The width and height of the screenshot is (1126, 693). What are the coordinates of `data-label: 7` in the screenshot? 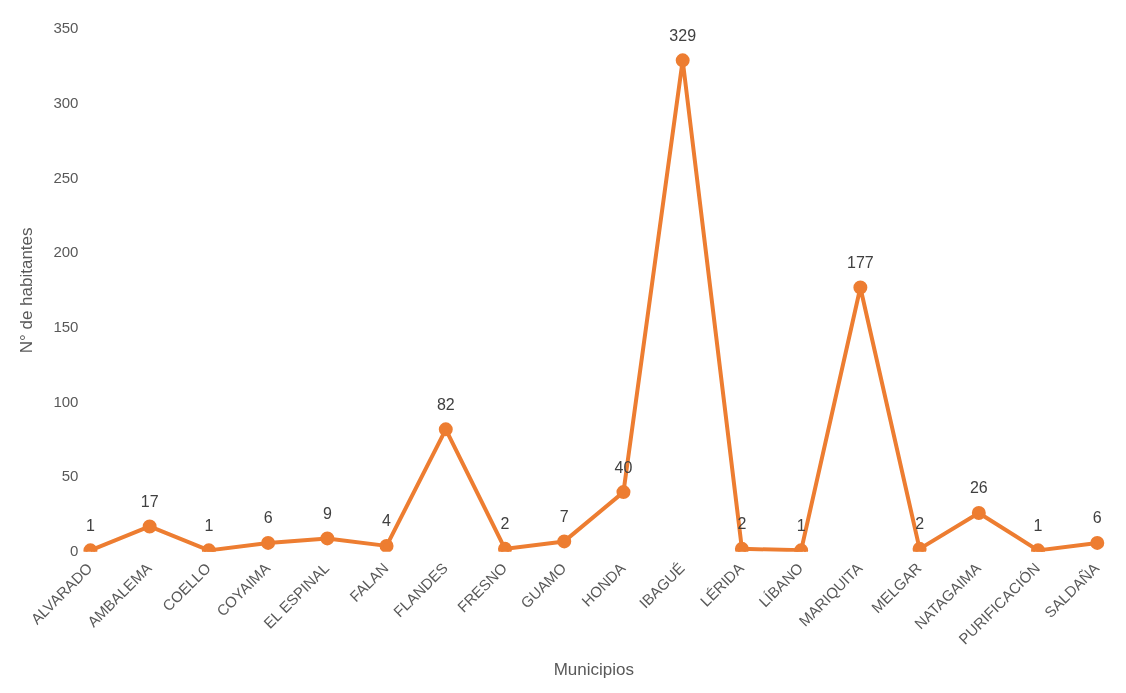 It's located at (564, 516).